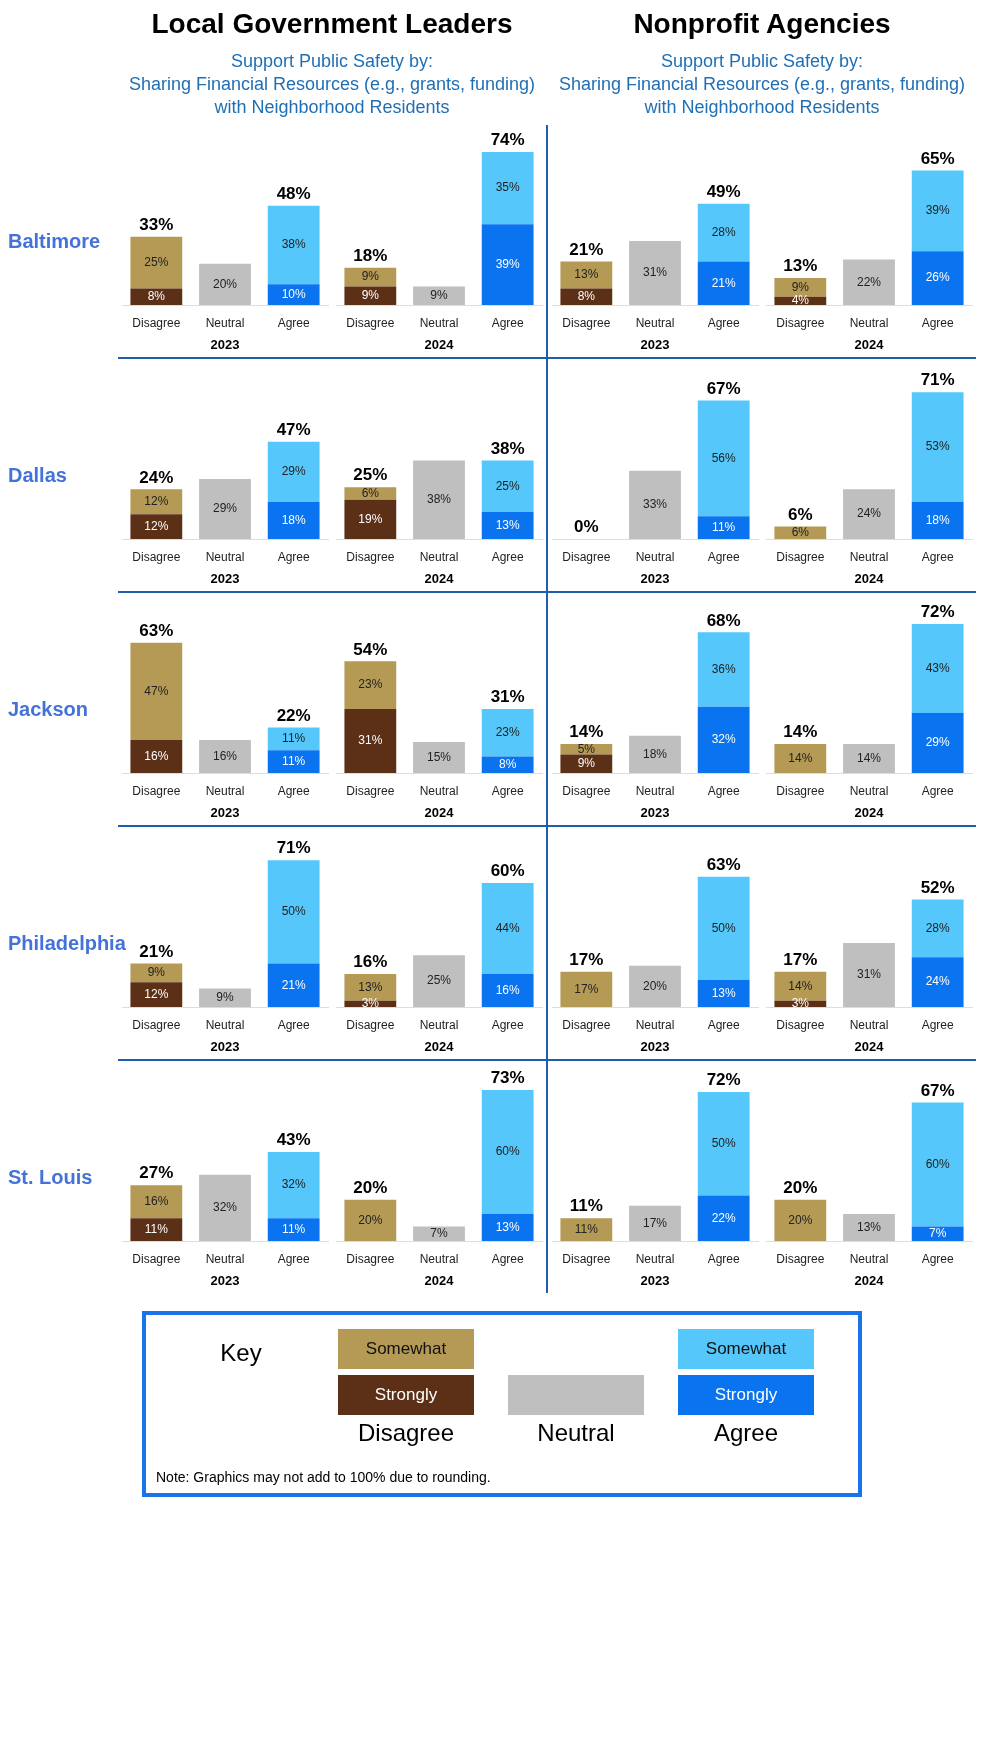 This screenshot has width=1004, height=1754. I want to click on data-label: 60%, so click(937, 1163).